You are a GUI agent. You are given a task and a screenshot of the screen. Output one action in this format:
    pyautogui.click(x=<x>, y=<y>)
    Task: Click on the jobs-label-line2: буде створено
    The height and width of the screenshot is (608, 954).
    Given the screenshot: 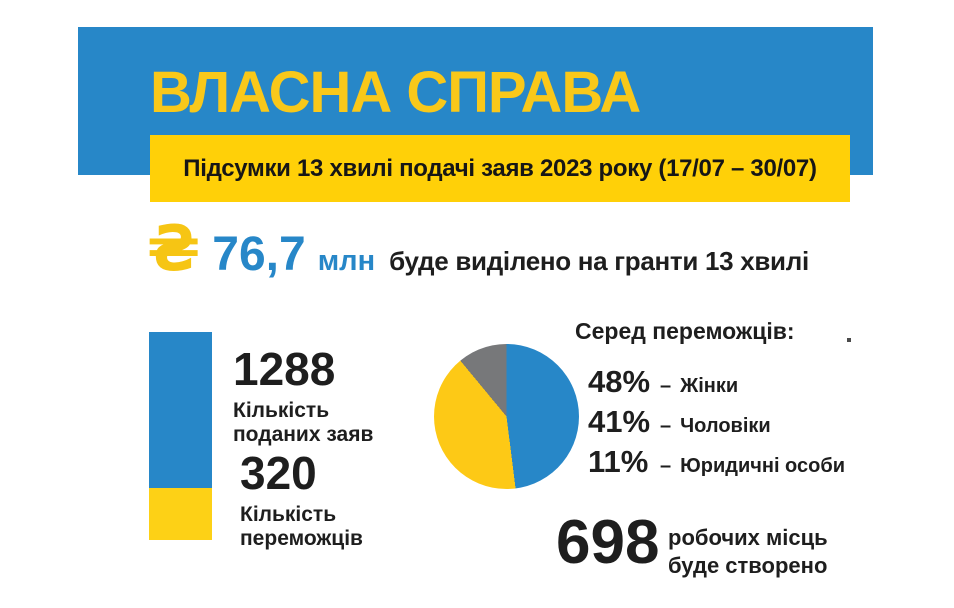 What is the action you would take?
    pyautogui.click(x=748, y=565)
    